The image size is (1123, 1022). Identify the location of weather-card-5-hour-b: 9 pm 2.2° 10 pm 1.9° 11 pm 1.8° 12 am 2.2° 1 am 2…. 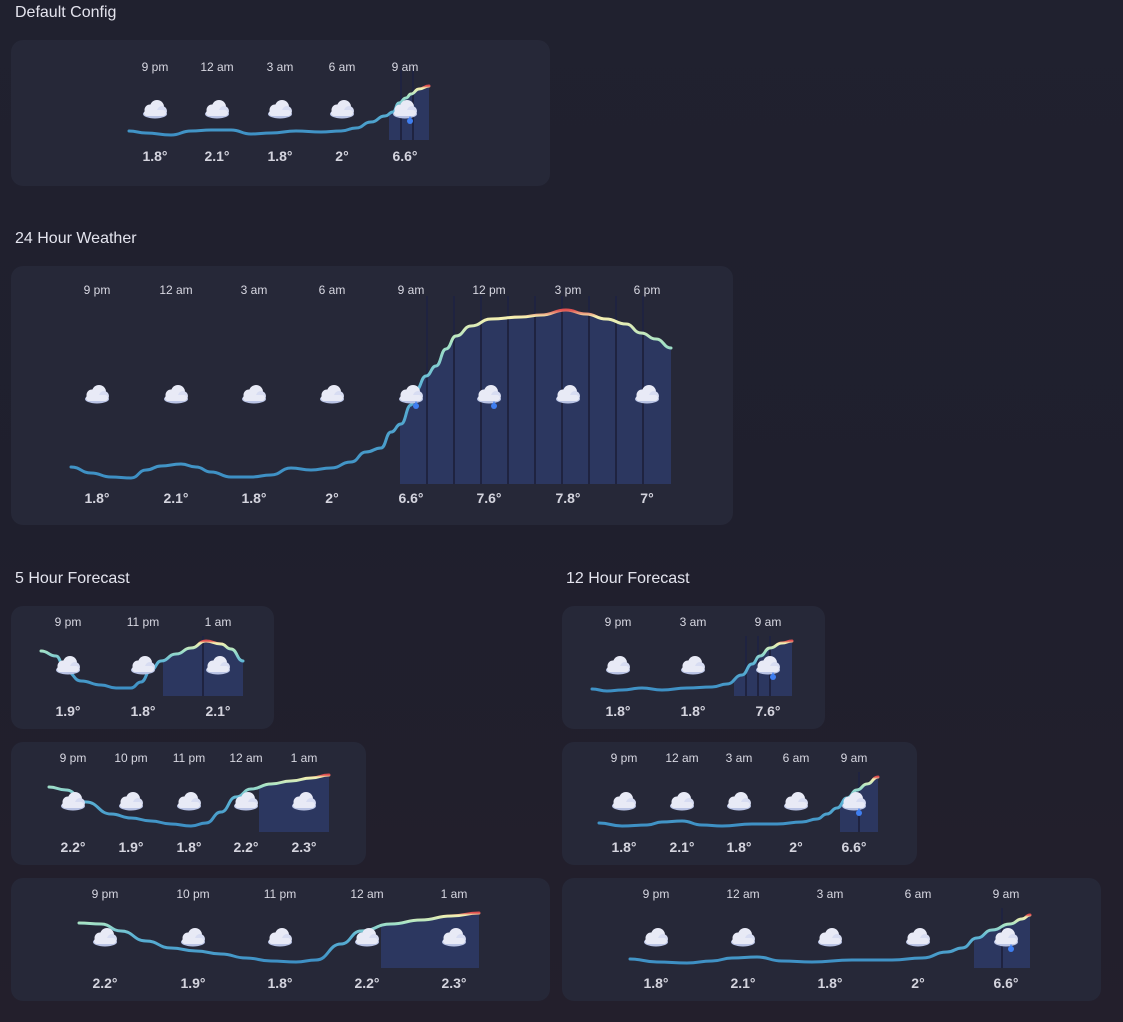
(188, 803).